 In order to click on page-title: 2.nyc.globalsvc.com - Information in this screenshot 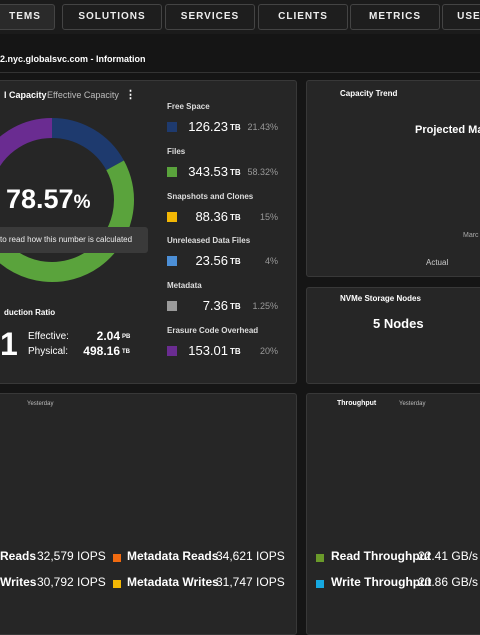, I will do `click(73, 59)`.